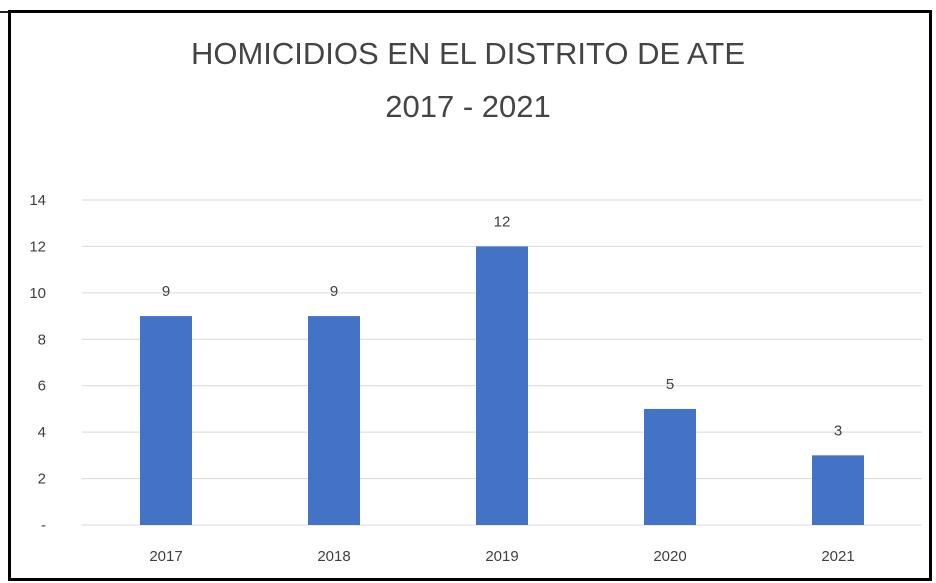  Describe the element at coordinates (670, 384) in the screenshot. I see `data-label-2020: 5` at that location.